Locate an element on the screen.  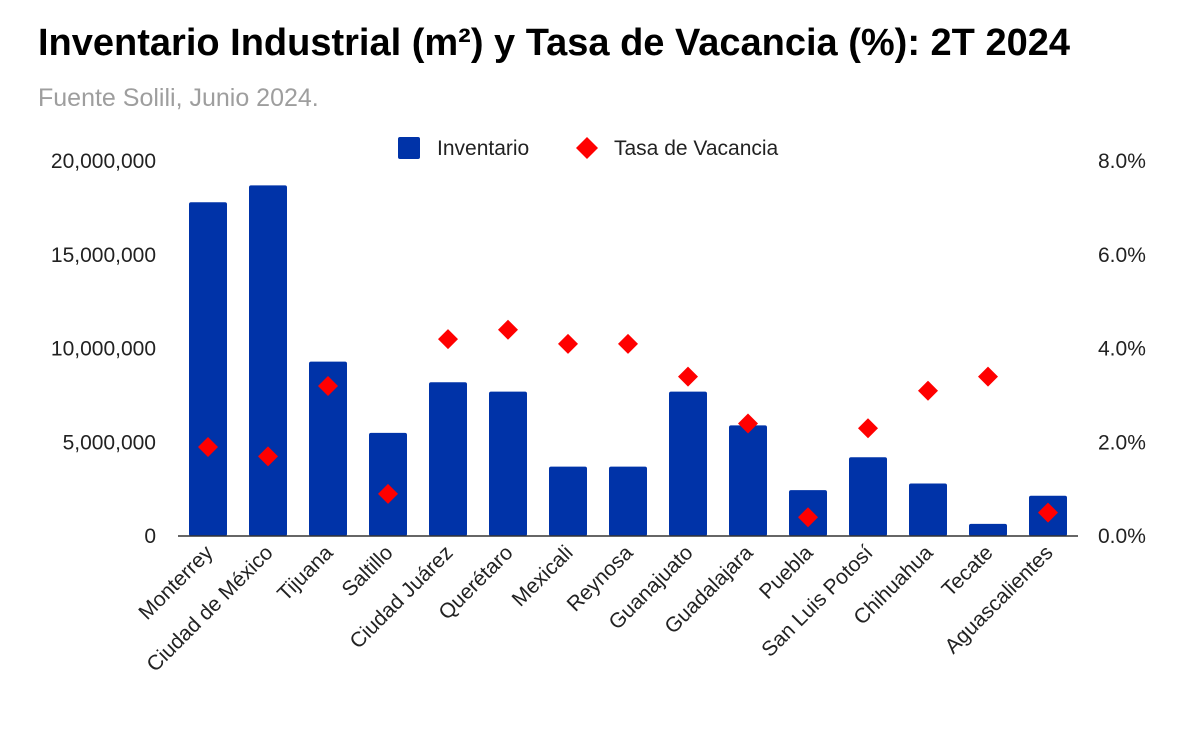
legend: Inventario Tasa de Vacancia is located at coordinates (588, 148).